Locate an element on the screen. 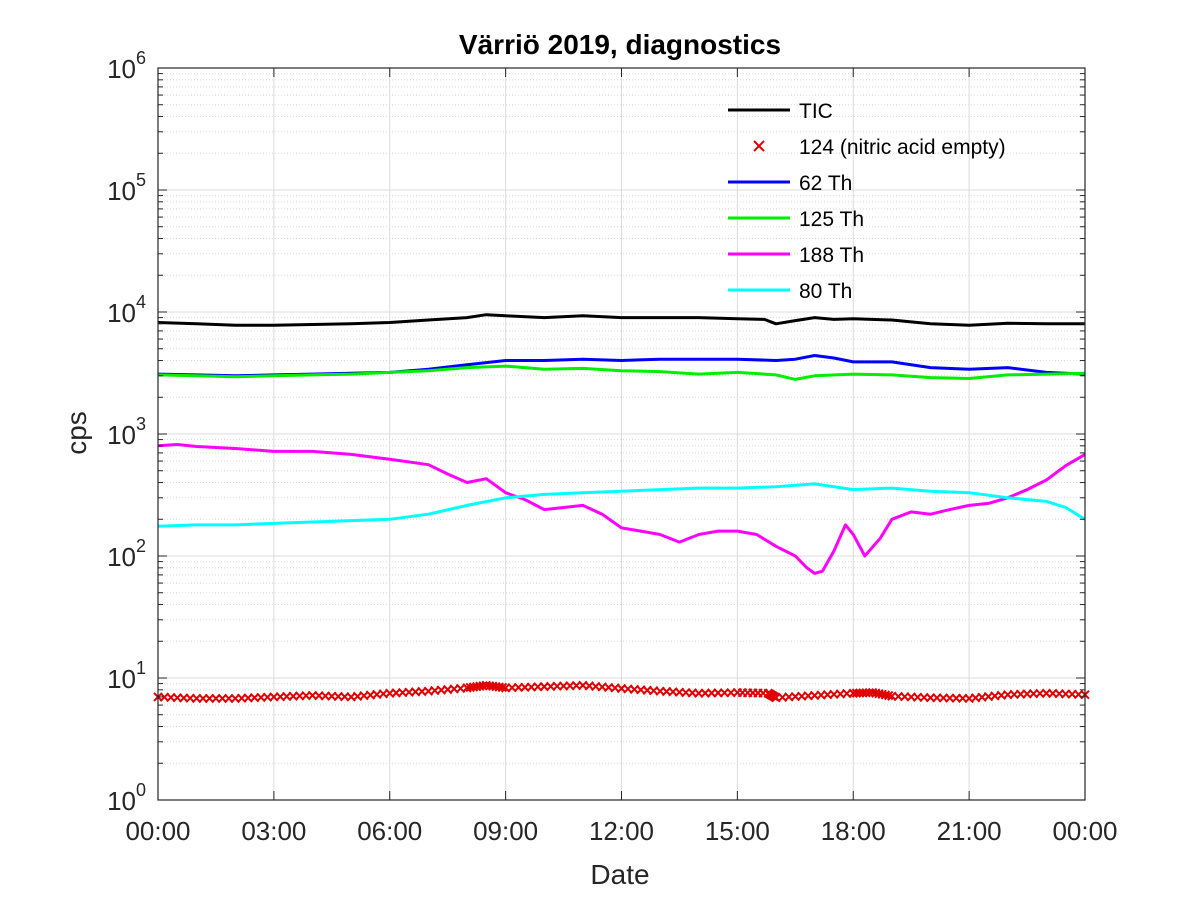 The height and width of the screenshot is (900, 1200). x-tick-label: 03:00 is located at coordinates (273, 831).